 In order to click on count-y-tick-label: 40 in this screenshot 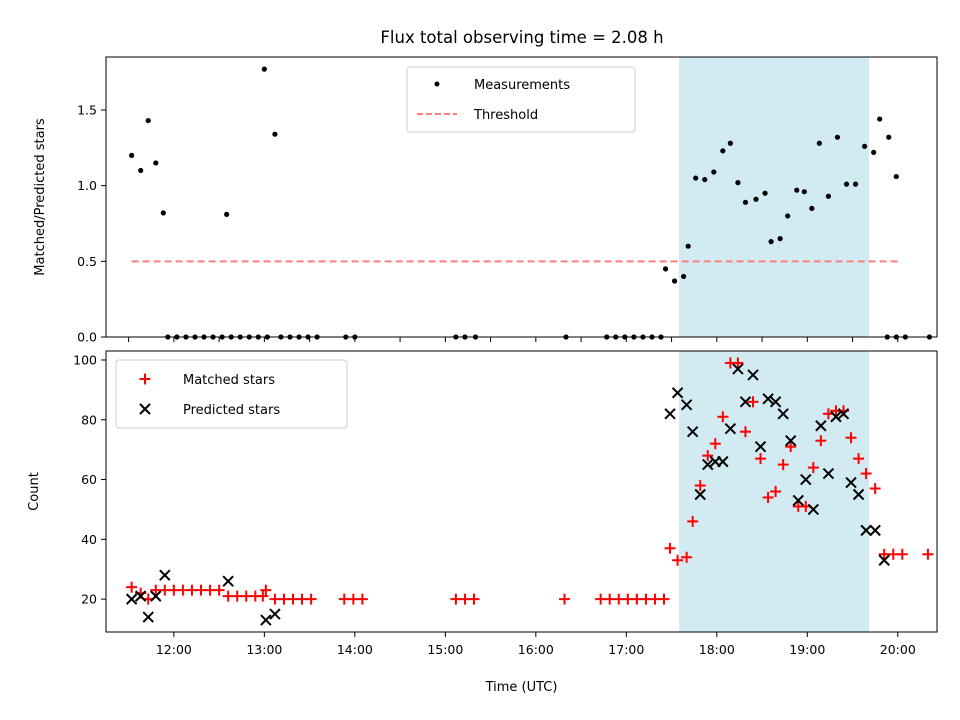, I will do `click(89, 539)`.